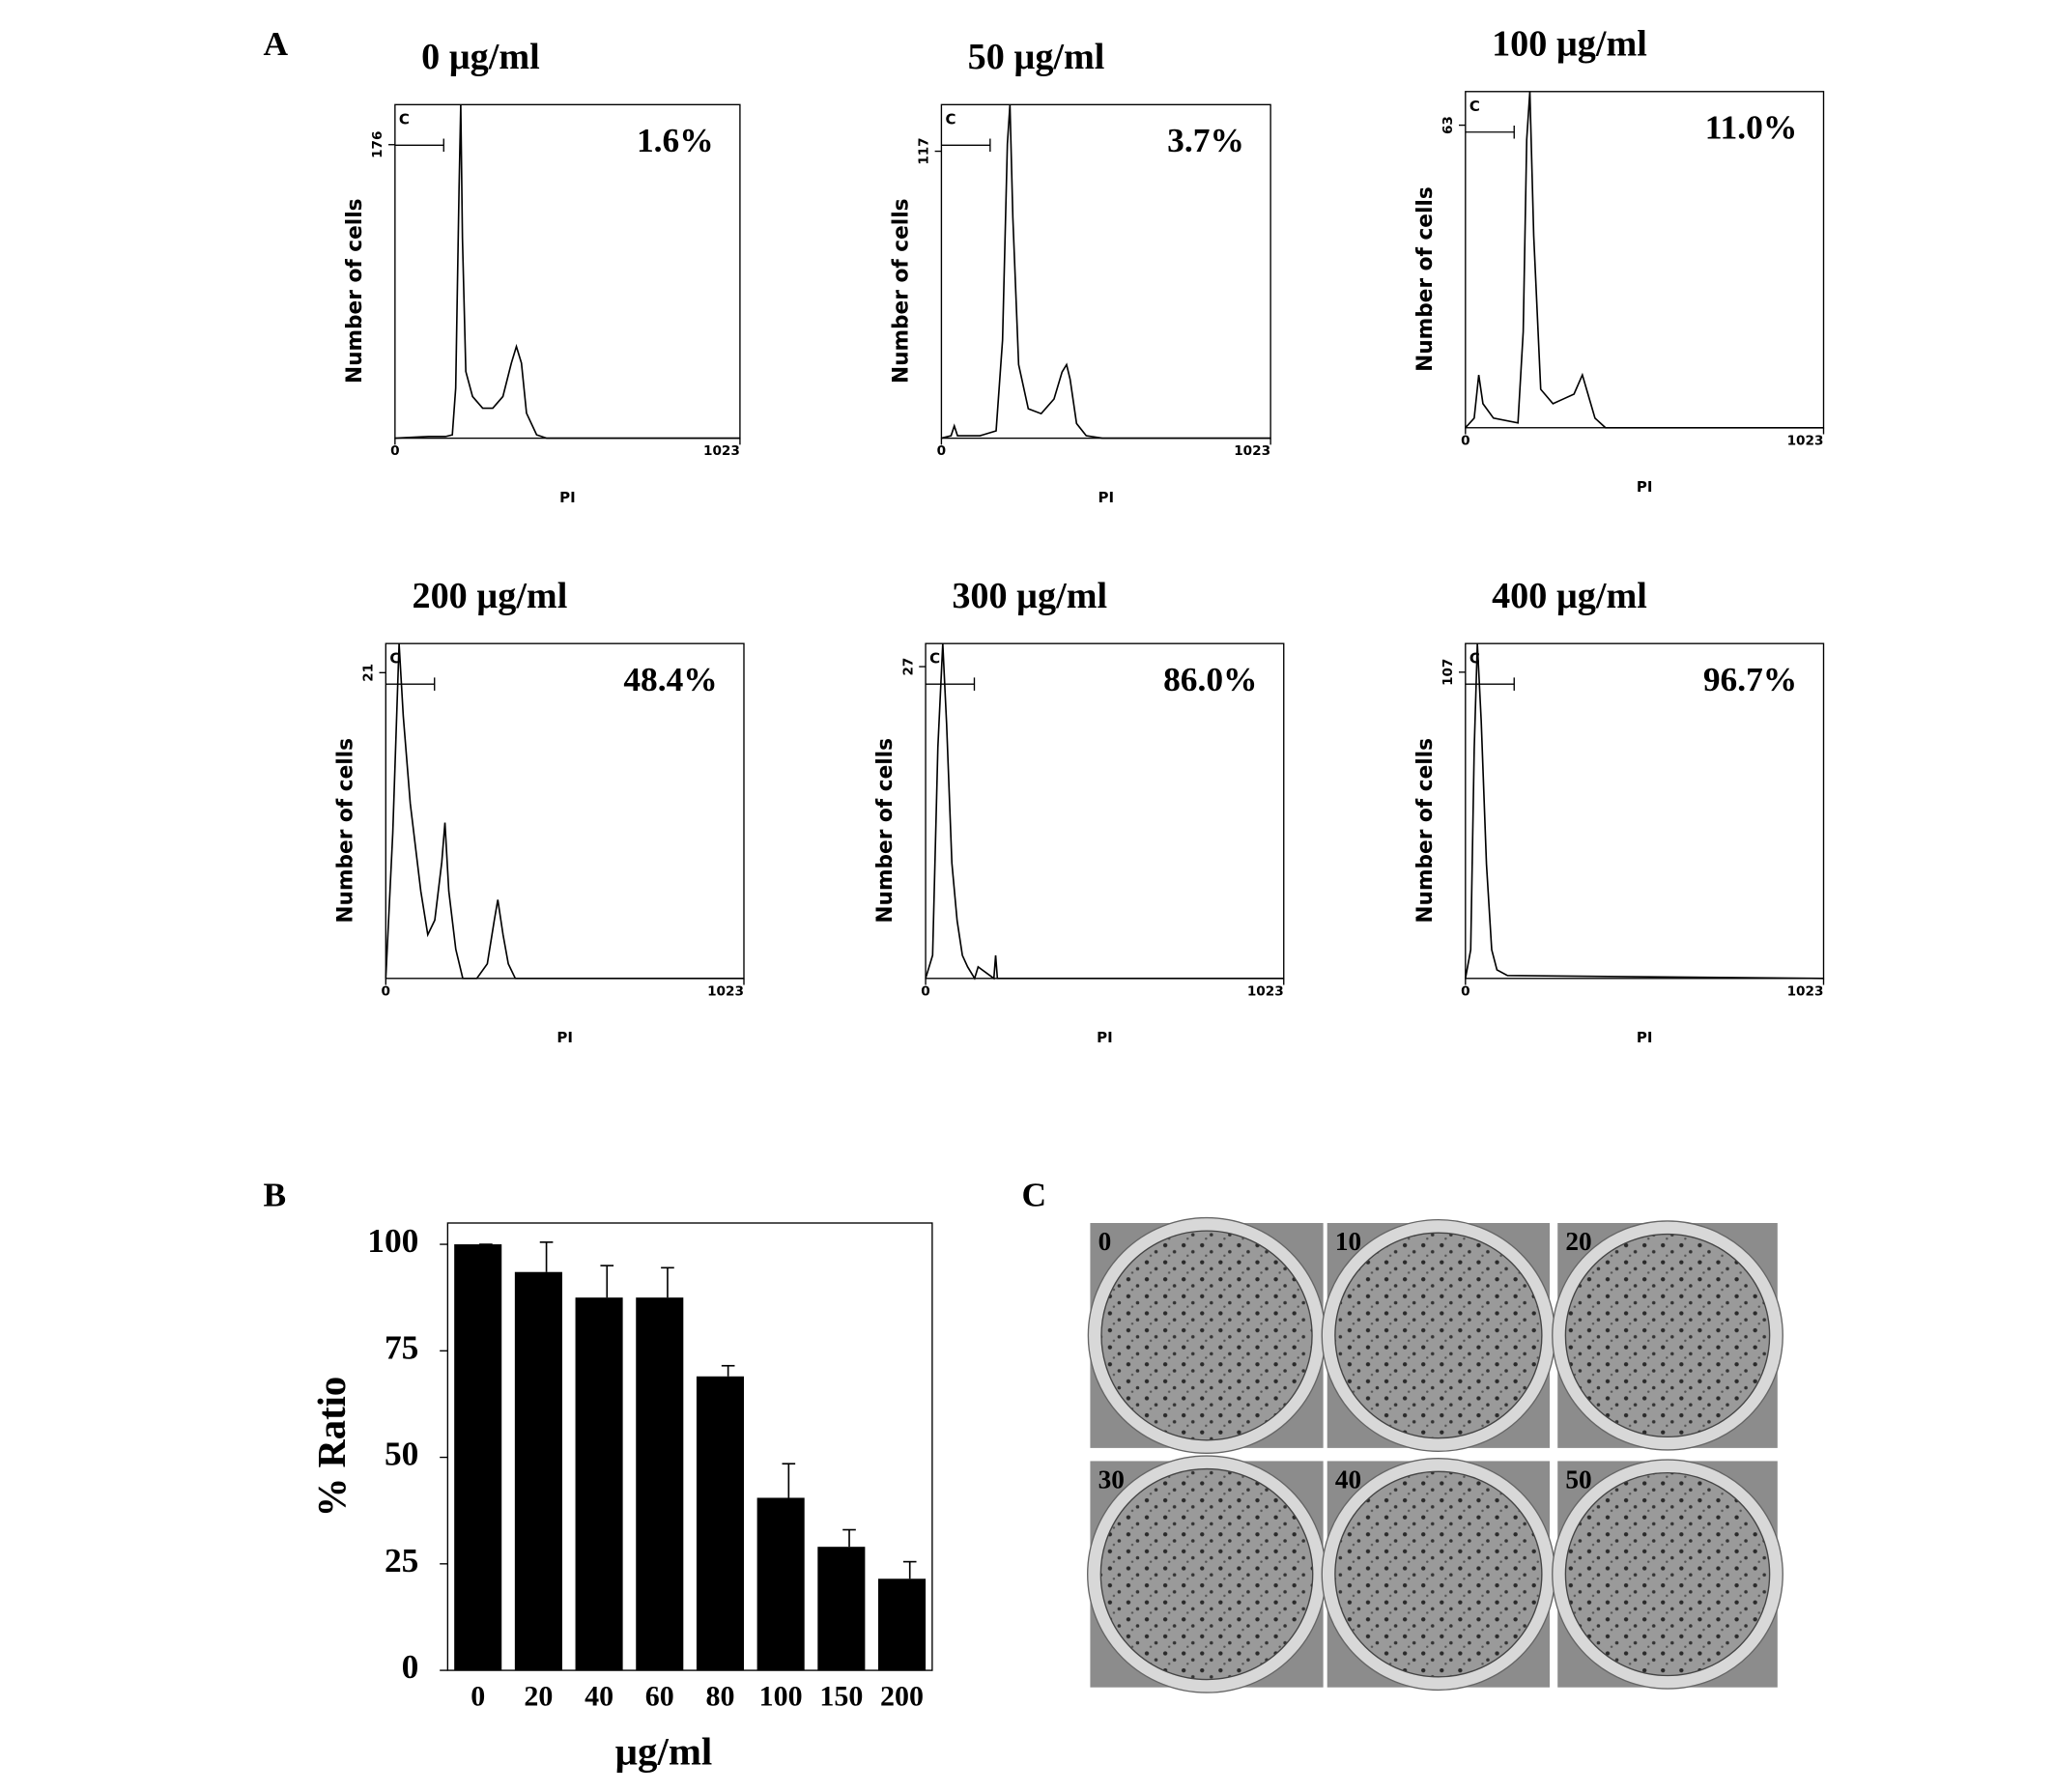  Describe the element at coordinates (1578, 1479) in the screenshot. I see `plate-label: 50` at that location.